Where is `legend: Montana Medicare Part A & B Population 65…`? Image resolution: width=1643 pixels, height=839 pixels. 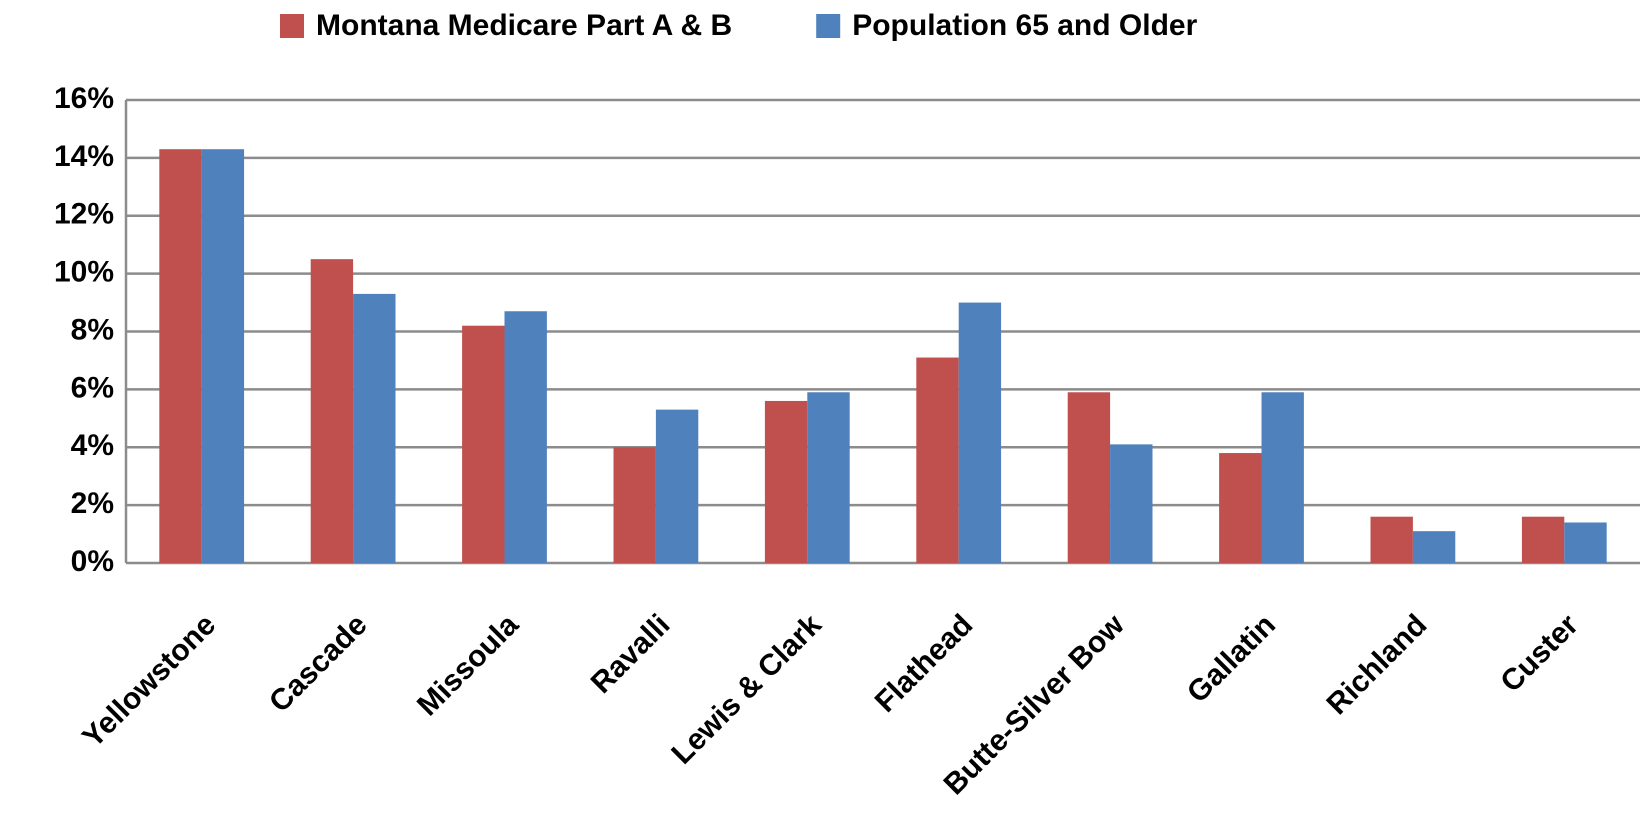
legend: Montana Medicare Part A & B Population 65… is located at coordinates (739, 25).